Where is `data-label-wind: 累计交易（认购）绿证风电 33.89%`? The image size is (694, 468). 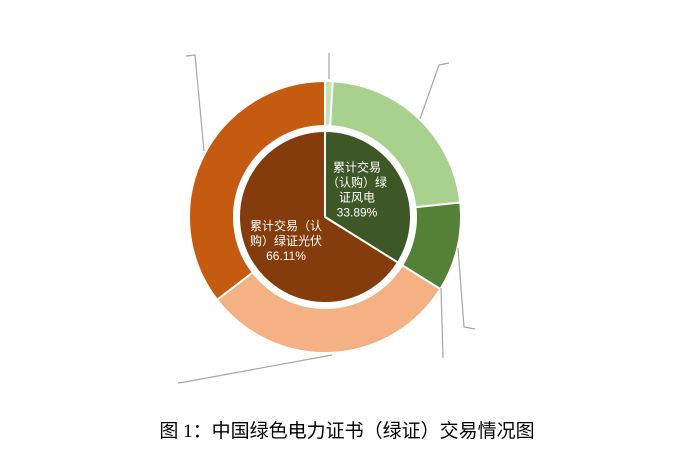 data-label-wind: 累计交易（认购）绿证风电 33.89% is located at coordinates (357, 190).